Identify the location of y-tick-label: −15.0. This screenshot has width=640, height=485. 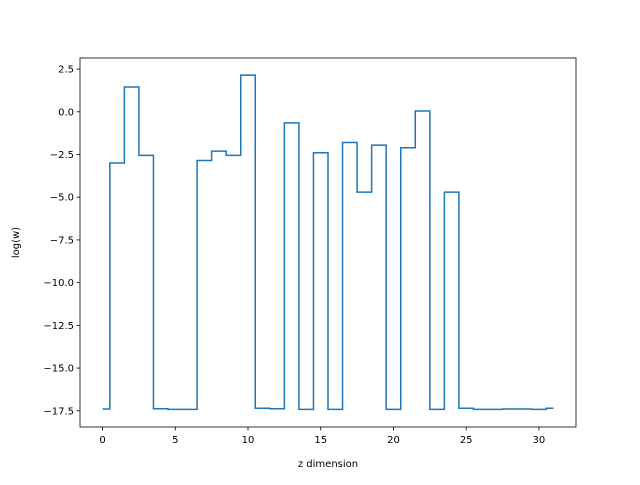
(58, 369).